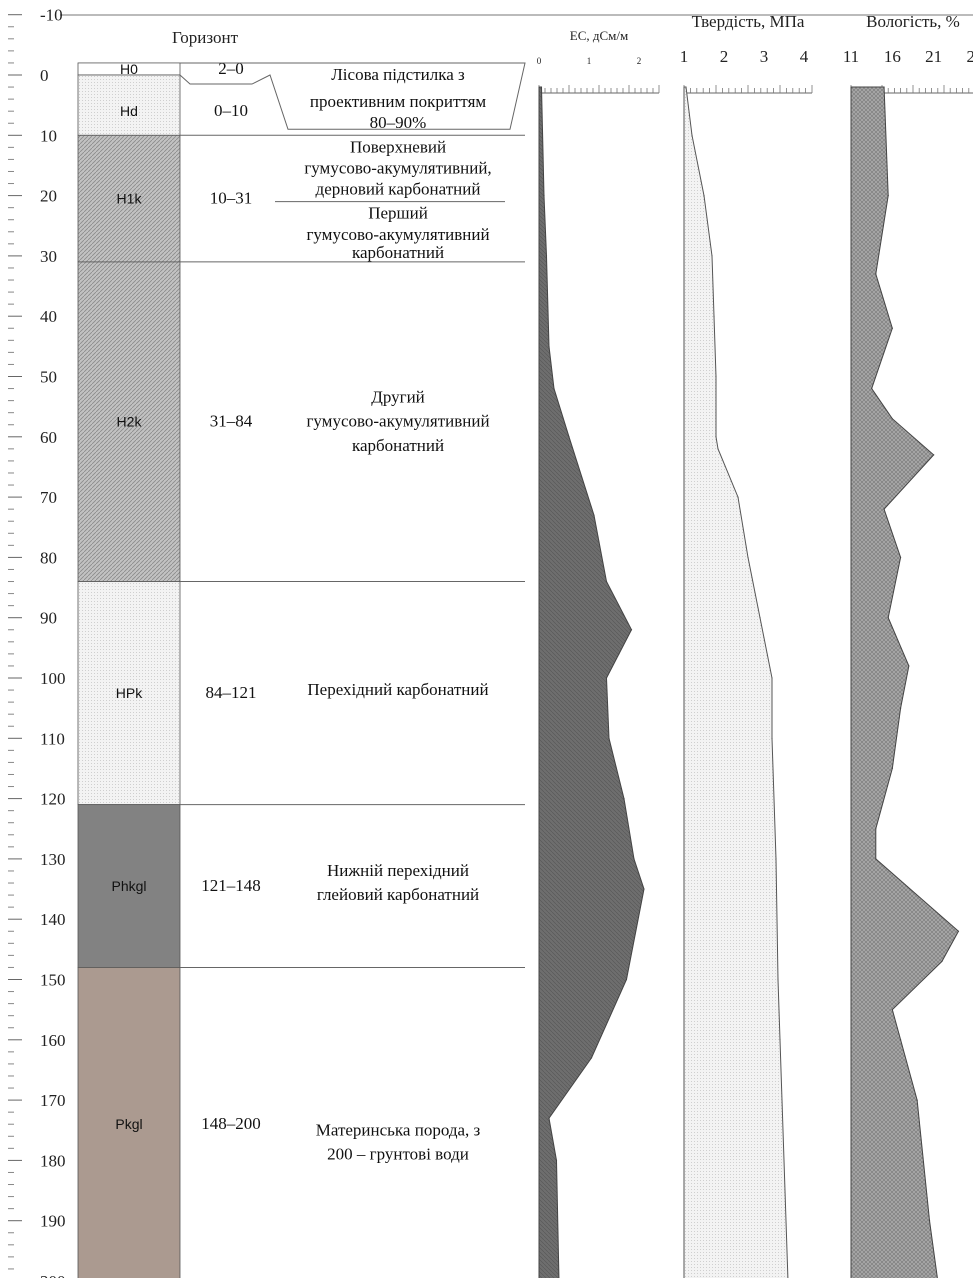  Describe the element at coordinates (48, 316) in the screenshot. I see `depth-tick-label: 40` at that location.